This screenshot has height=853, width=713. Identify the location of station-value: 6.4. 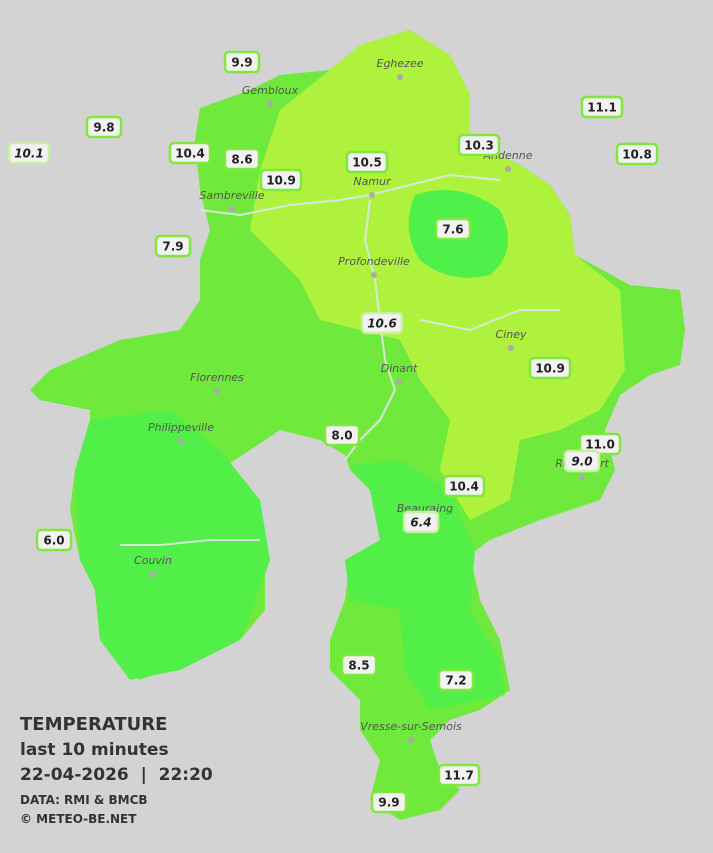
(420, 523).